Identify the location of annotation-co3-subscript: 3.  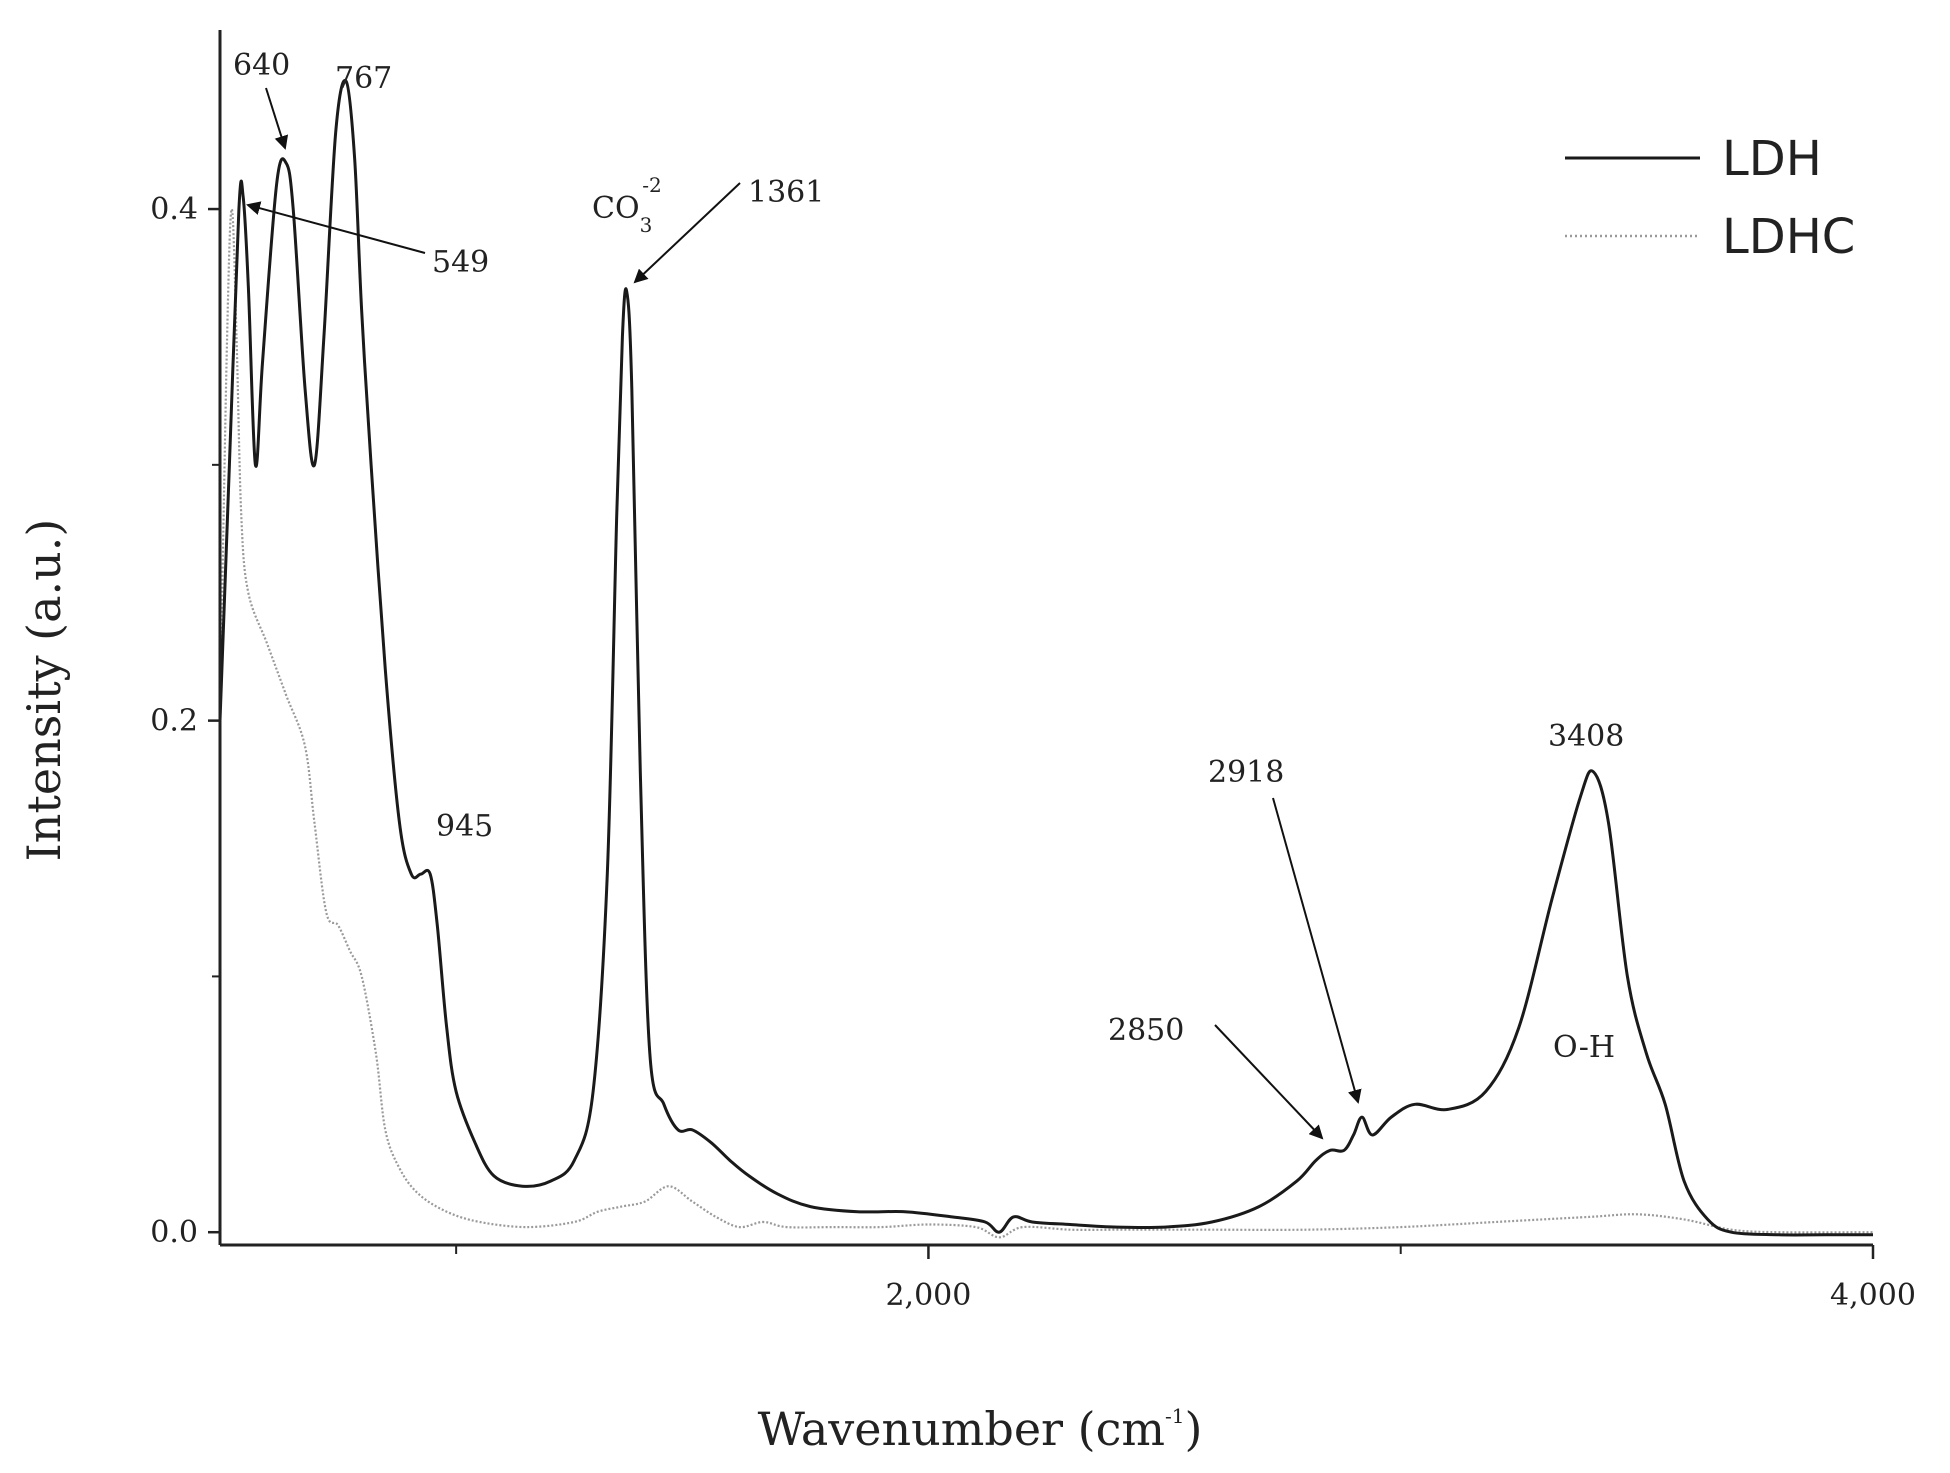
(646, 225).